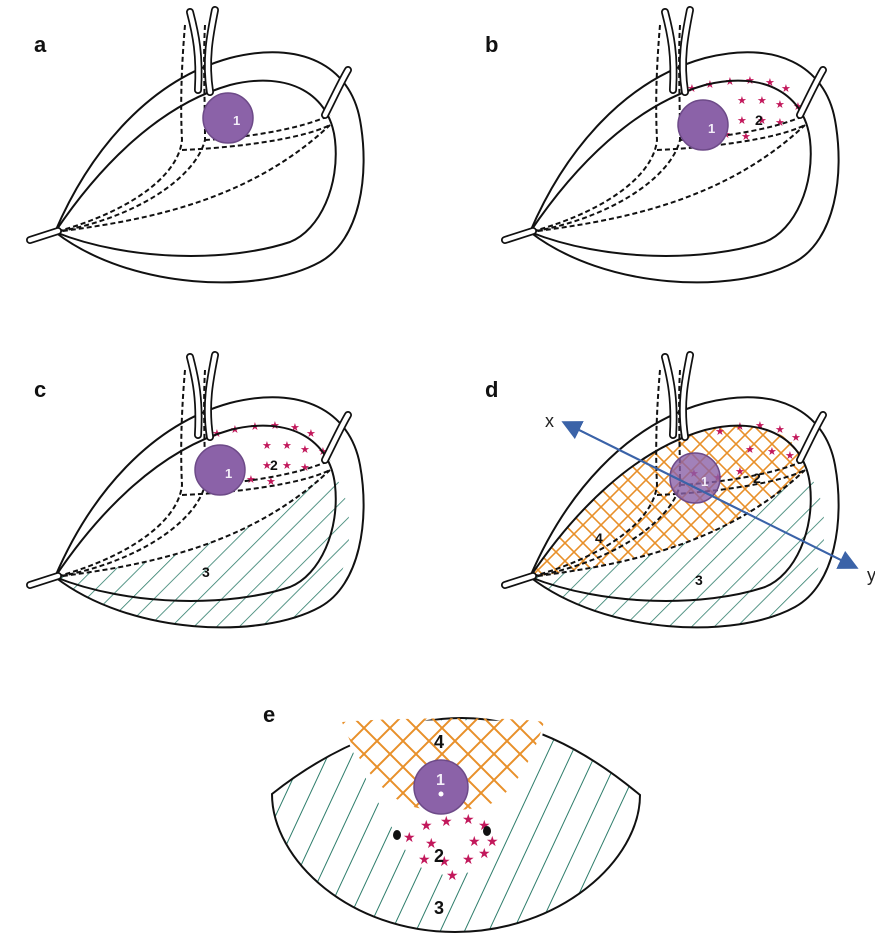 This screenshot has width=875, height=935. What do you see at coordinates (491, 44) in the screenshot?
I see `panel-b-label: b` at bounding box center [491, 44].